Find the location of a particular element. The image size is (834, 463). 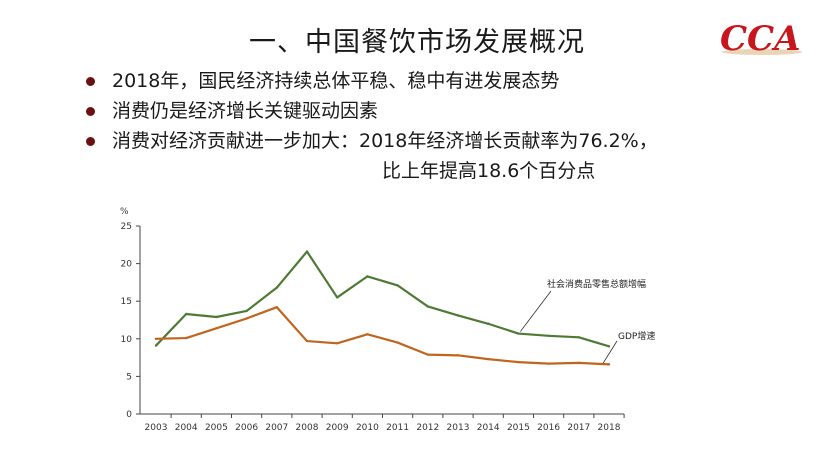

x-tick-label: 2015 is located at coordinates (518, 428).